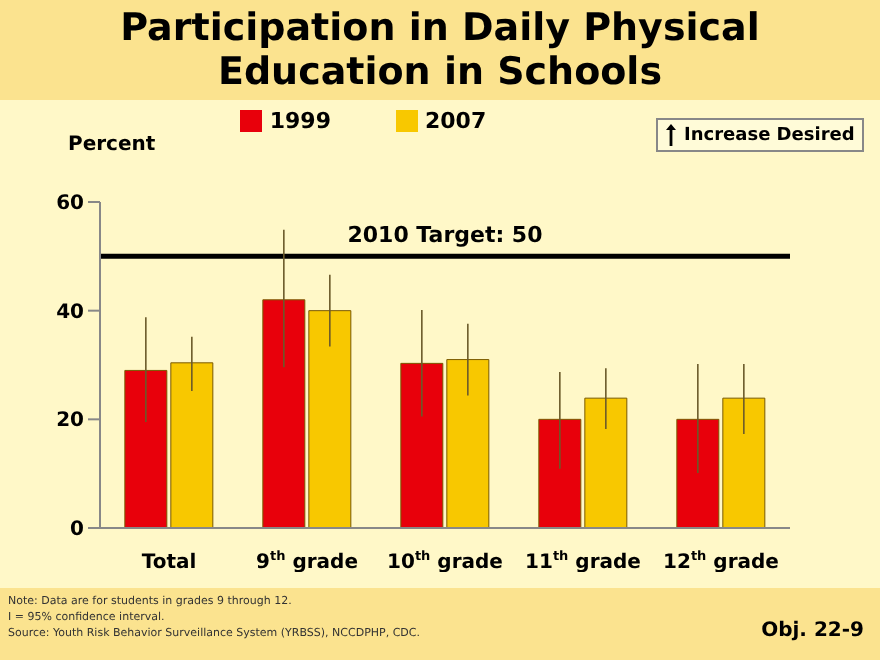  Describe the element at coordinates (70, 204) in the screenshot. I see `y-tick-label: 60` at that location.